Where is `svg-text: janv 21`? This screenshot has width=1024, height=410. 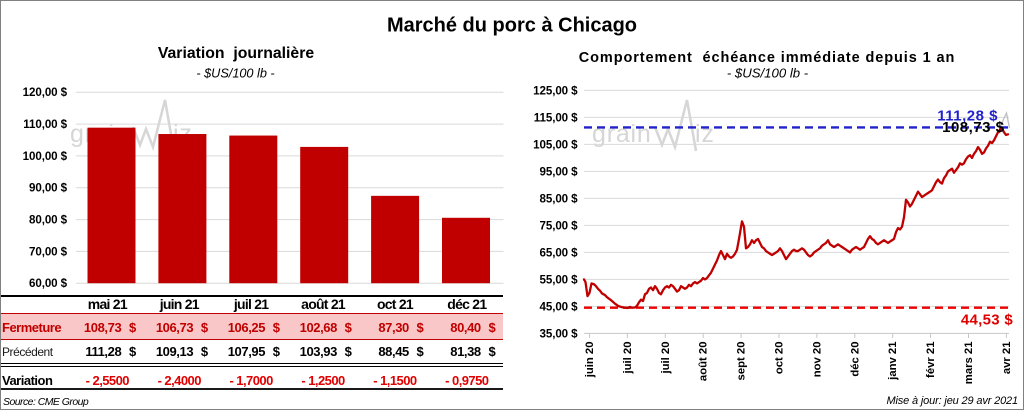
svg-text: janv 21 is located at coordinates (893, 361).